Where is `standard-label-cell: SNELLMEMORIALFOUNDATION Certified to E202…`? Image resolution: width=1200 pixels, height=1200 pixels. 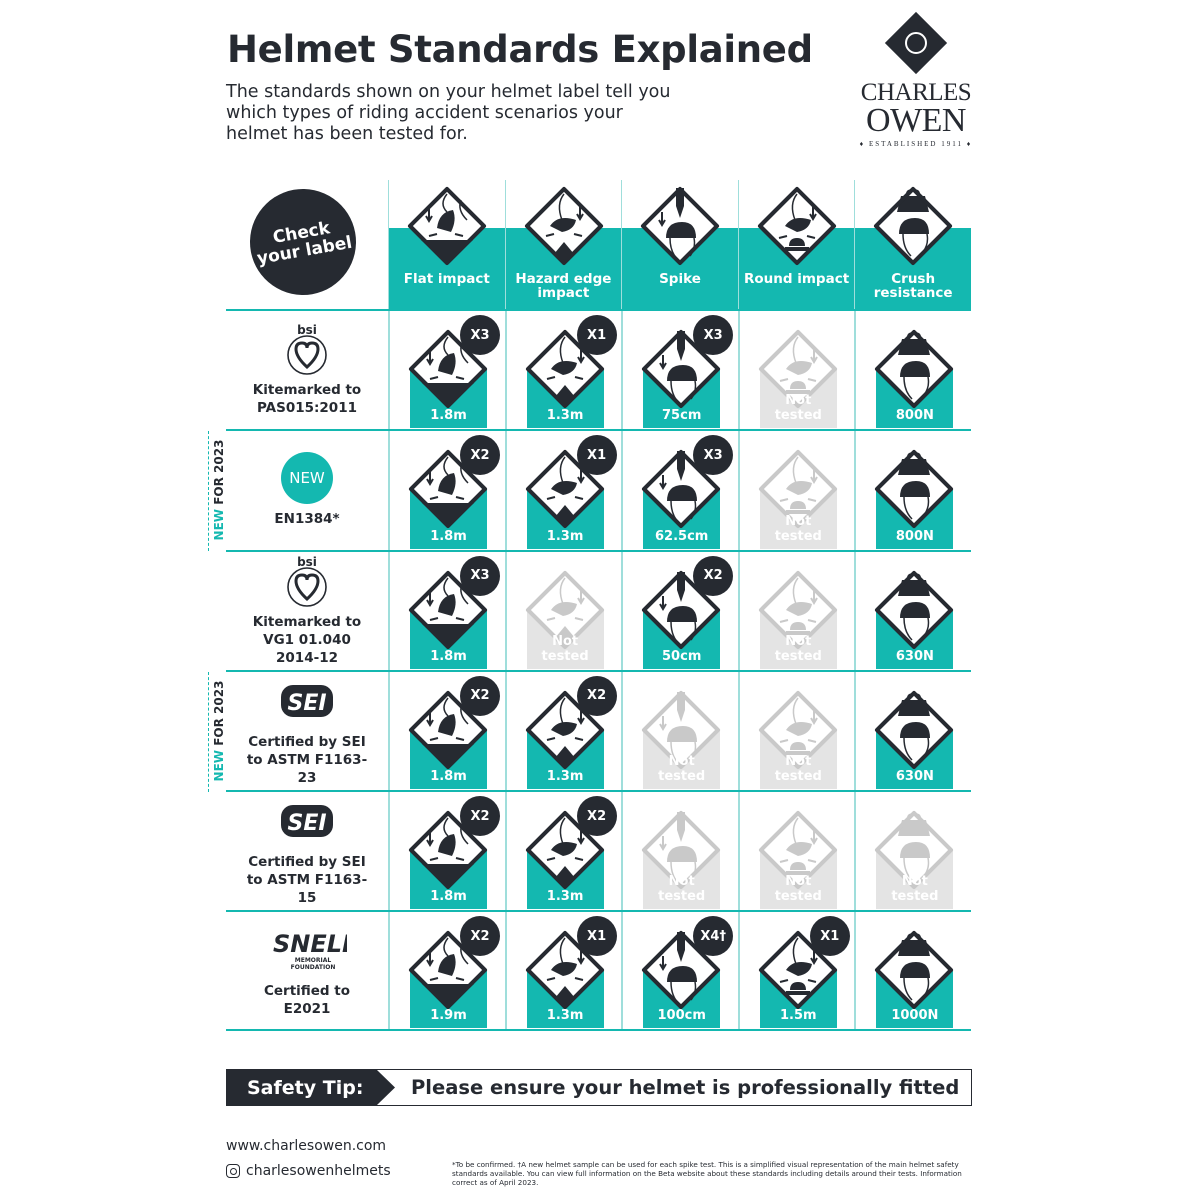 standard-label-cell: SNELLMEMORIALFOUNDATION Certified to E202… is located at coordinates (307, 970).